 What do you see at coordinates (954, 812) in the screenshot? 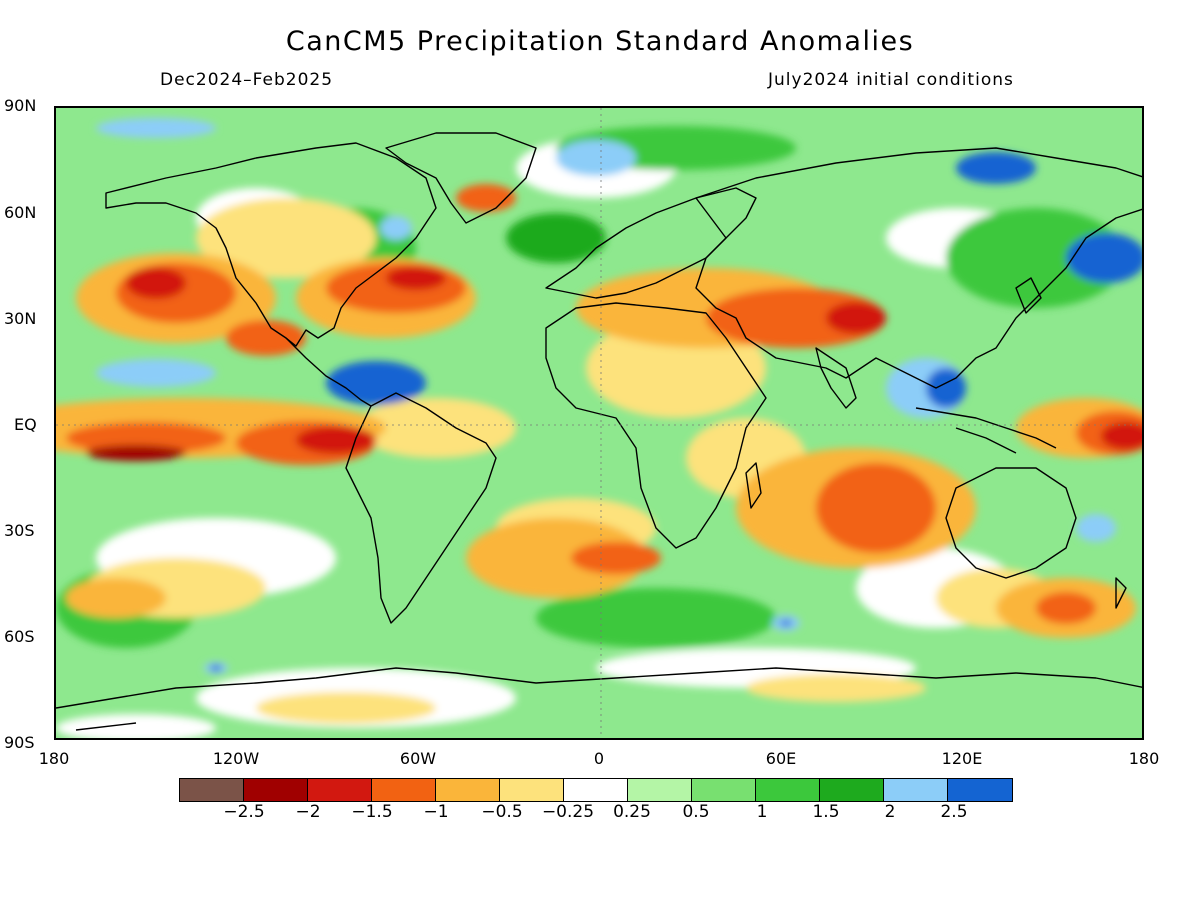
I see `colorbar-label: 2.5` at bounding box center [954, 812].